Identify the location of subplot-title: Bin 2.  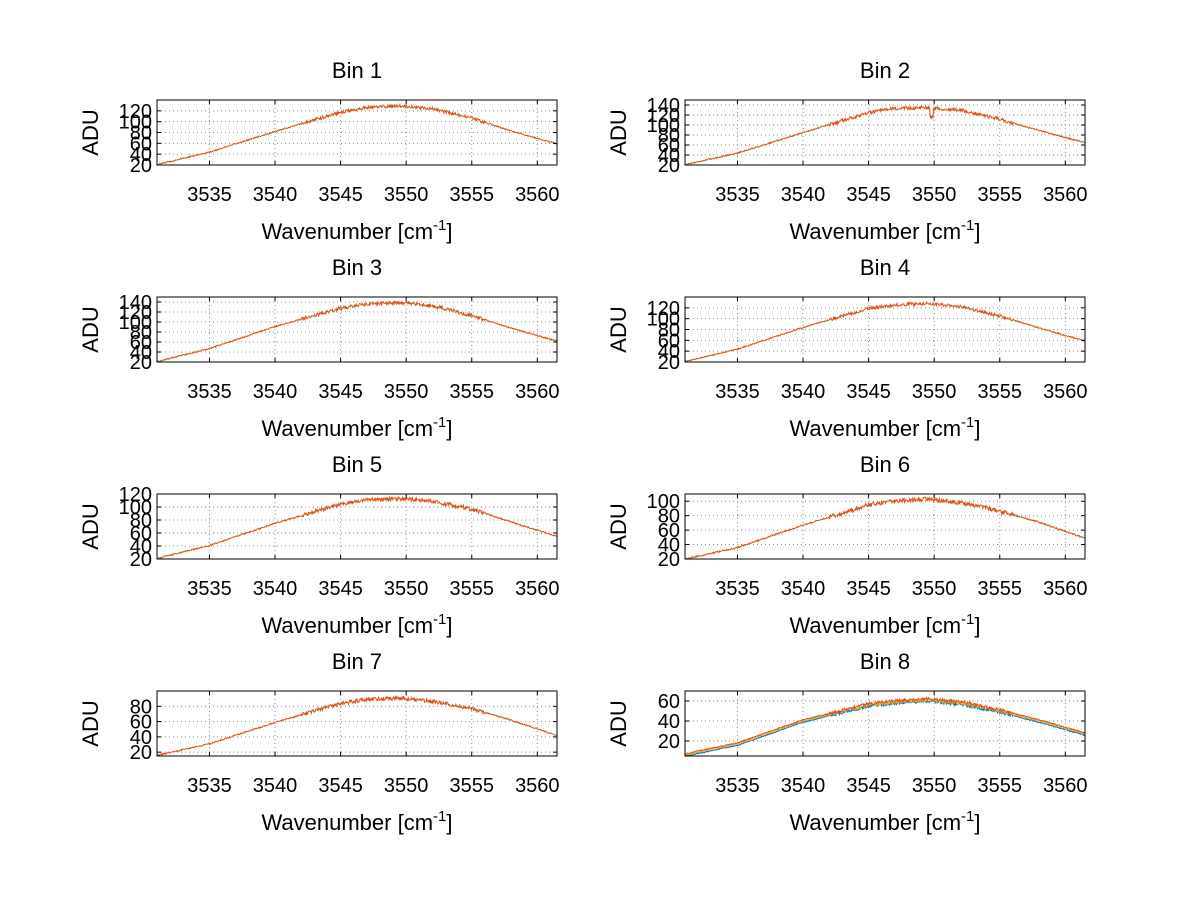
(885, 70).